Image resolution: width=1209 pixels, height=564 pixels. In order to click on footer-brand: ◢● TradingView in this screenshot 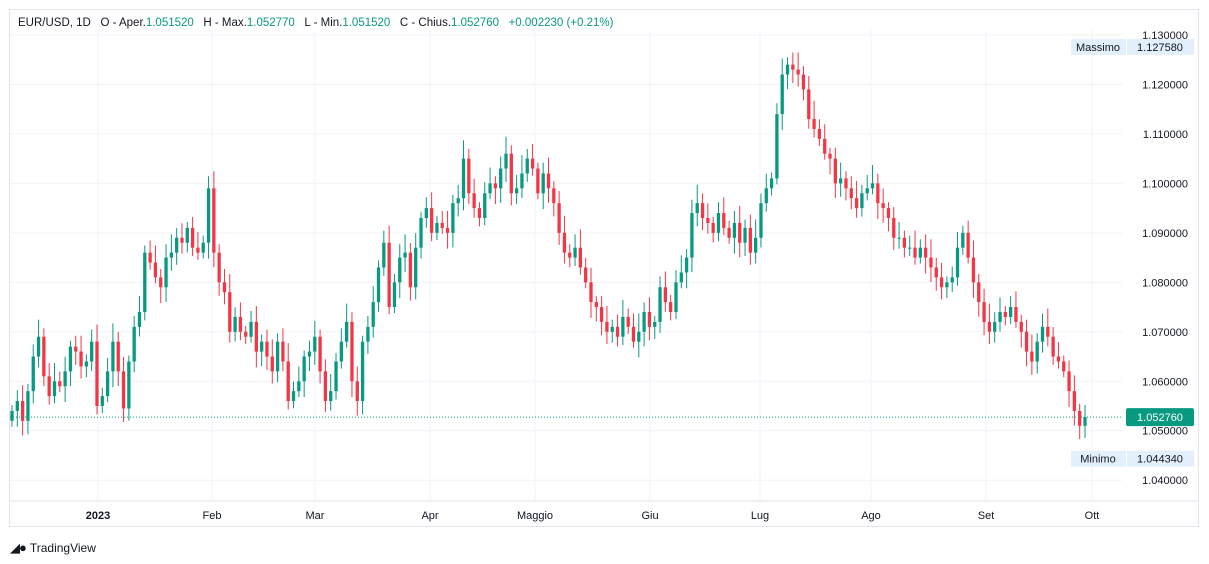, I will do `click(53, 548)`.